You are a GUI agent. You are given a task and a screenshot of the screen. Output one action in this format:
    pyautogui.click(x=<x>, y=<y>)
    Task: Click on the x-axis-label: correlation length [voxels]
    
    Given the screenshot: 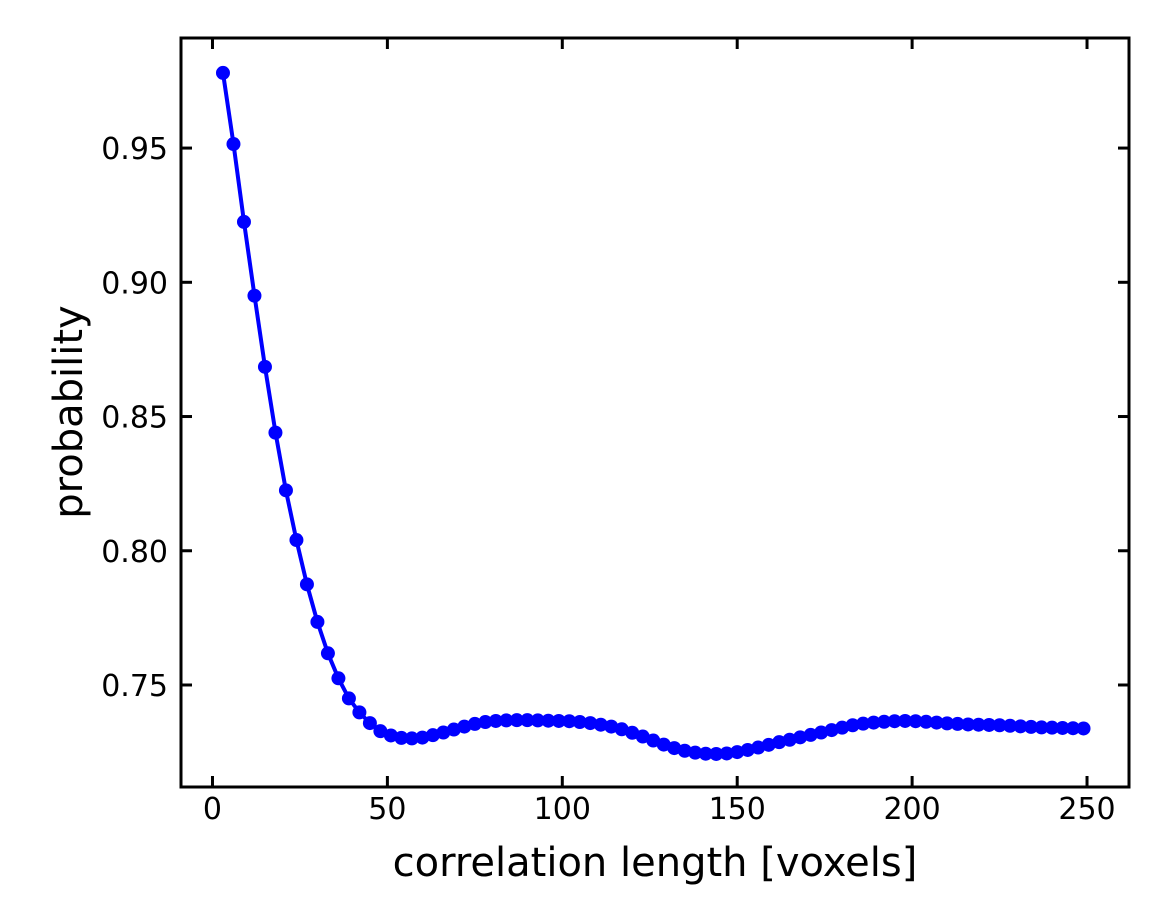 What is the action you would take?
    pyautogui.click(x=655, y=863)
    